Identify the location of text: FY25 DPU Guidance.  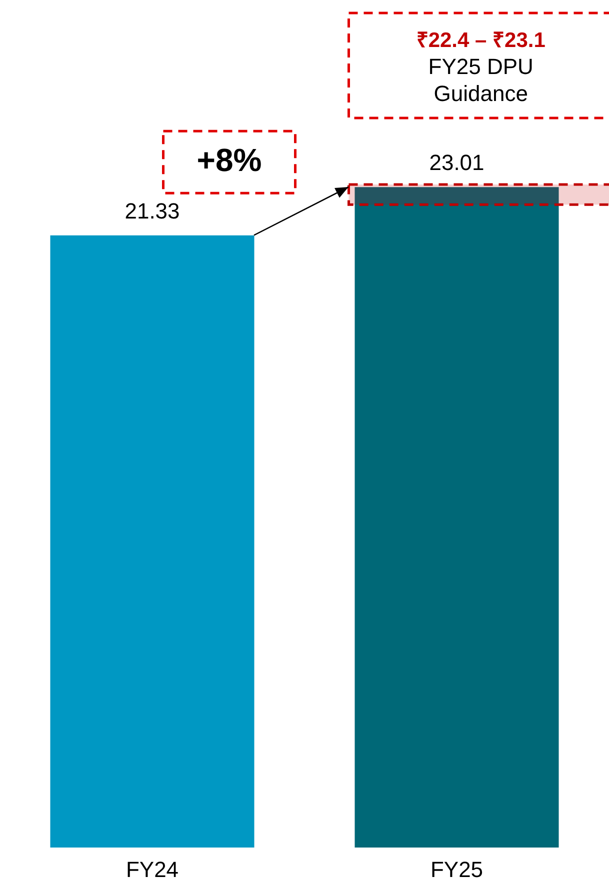
(481, 80).